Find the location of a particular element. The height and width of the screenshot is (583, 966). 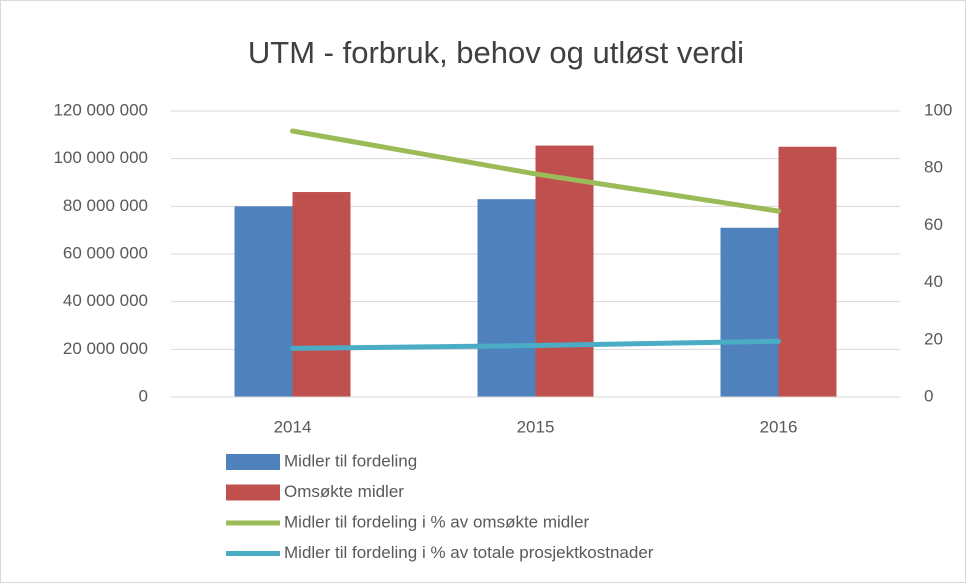

y2-tick-label: 0 is located at coordinates (928, 395).